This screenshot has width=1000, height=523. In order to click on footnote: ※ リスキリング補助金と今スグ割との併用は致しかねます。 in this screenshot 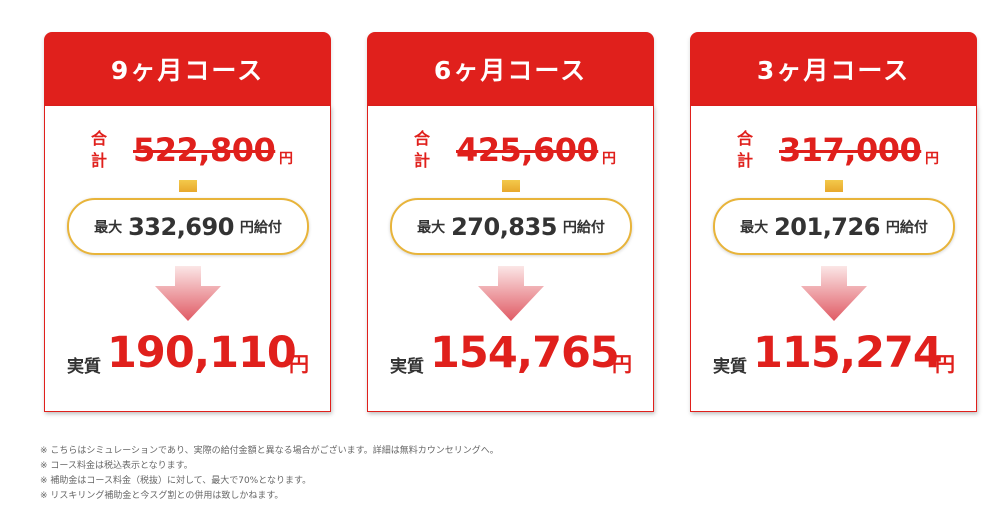, I will do `click(162, 496)`.